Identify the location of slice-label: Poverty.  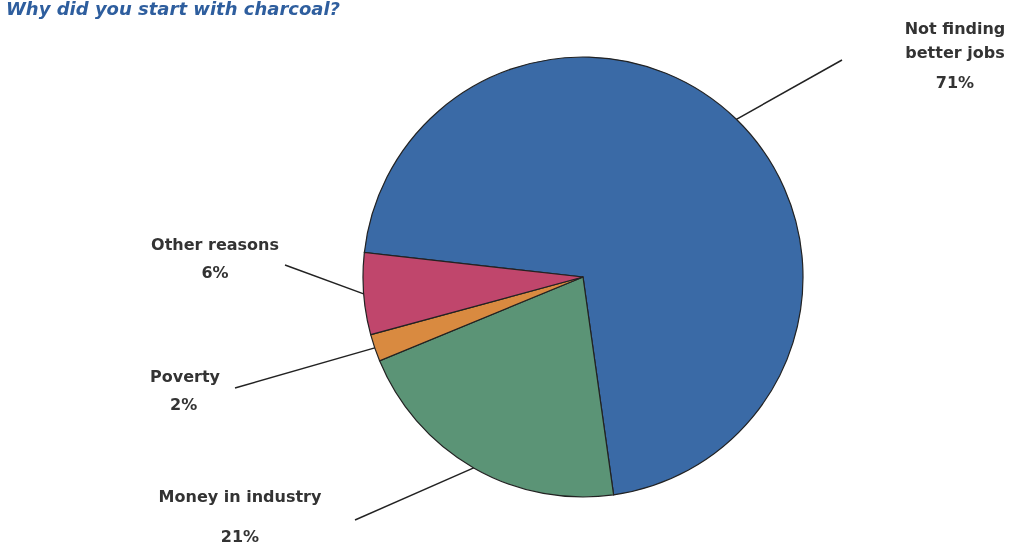
(185, 376).